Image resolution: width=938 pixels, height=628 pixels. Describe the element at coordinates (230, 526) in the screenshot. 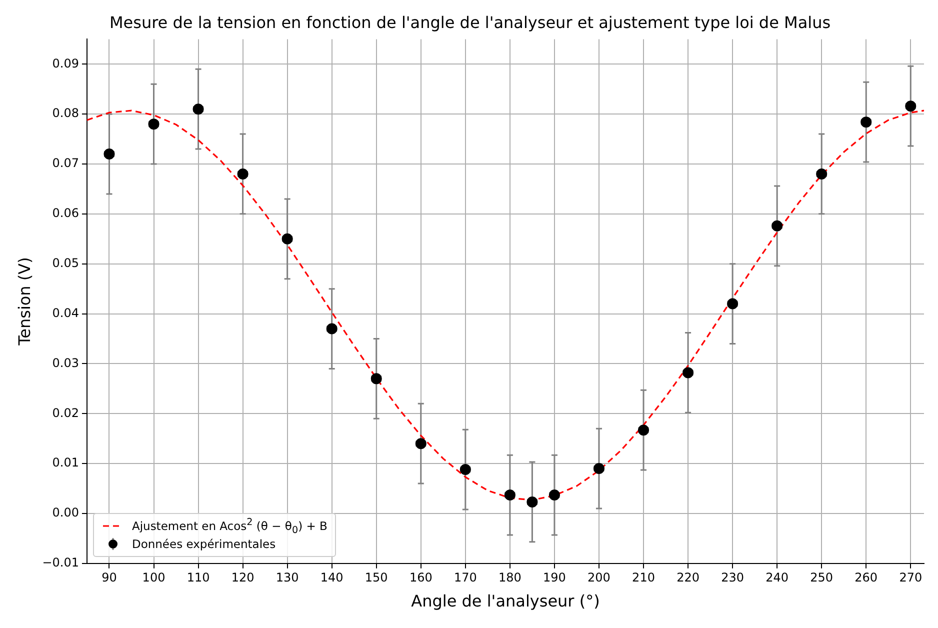

I see `legend-label: Ajustement en Acos$^{2}$ (θ − θ$_{0}$) + B` at that location.